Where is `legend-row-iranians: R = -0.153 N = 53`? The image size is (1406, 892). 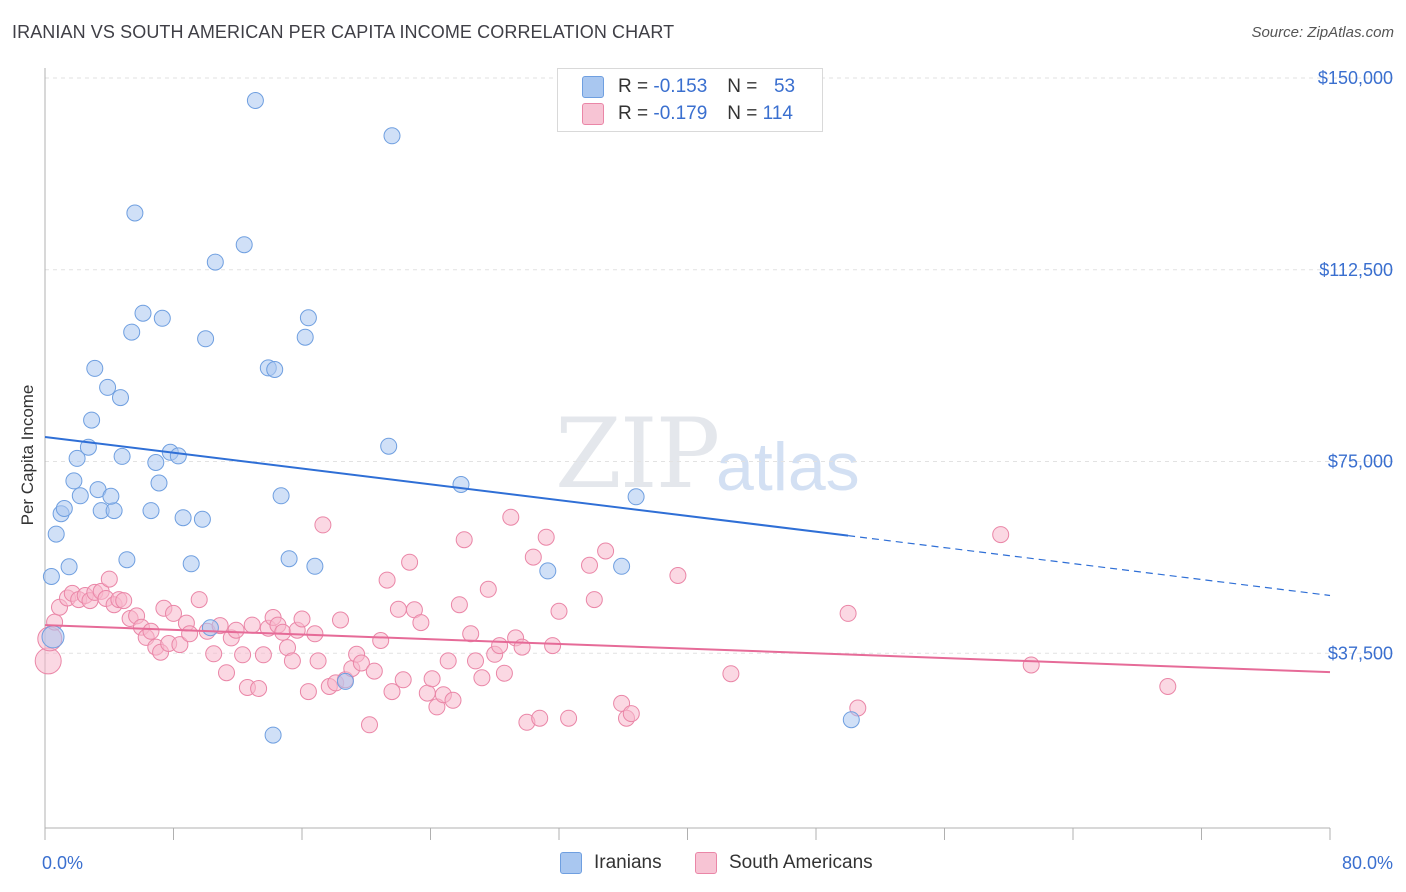
legend-row-iranians: R = -0.153 N = 53 is located at coordinates (688, 87).